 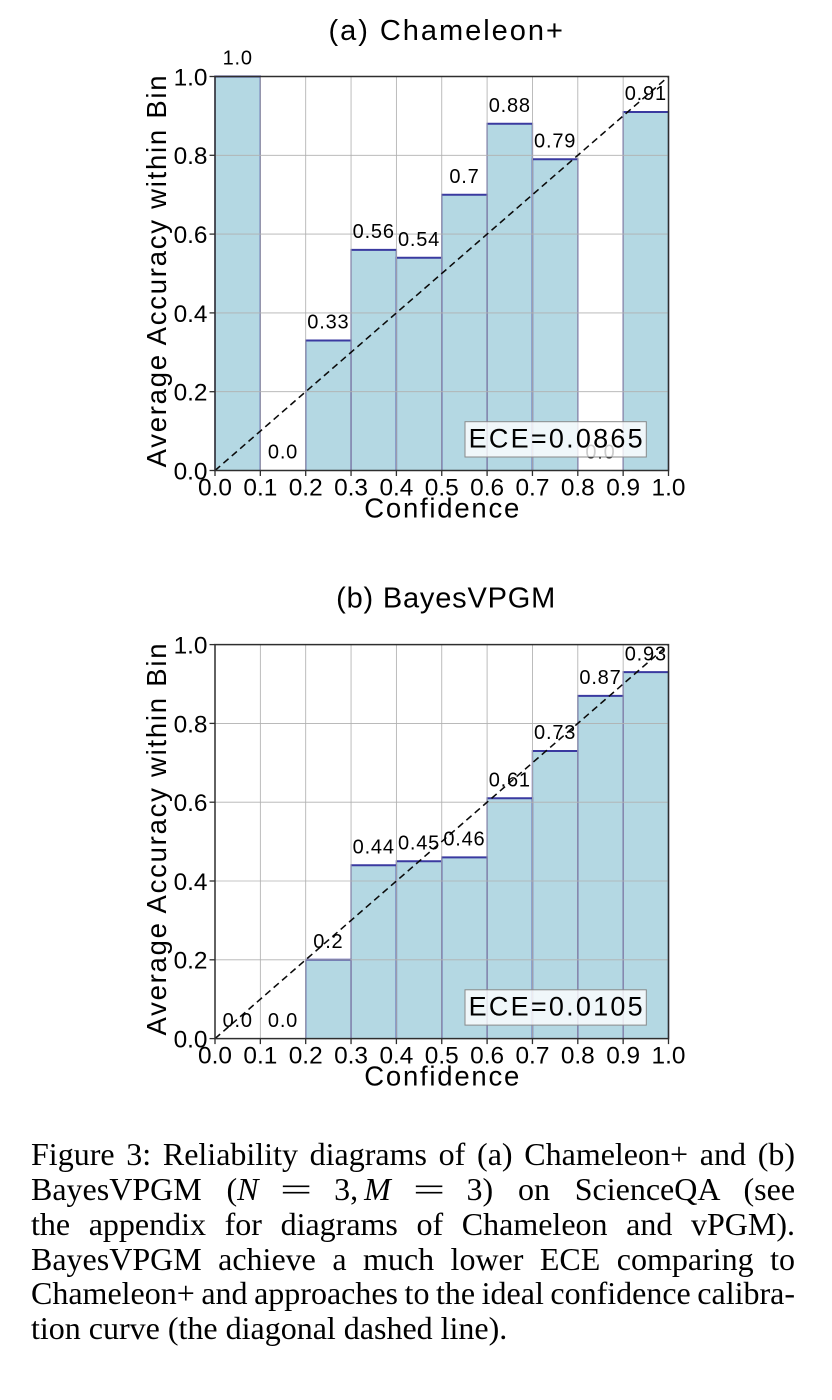 I want to click on svg-text: 0.46, so click(x=464, y=840).